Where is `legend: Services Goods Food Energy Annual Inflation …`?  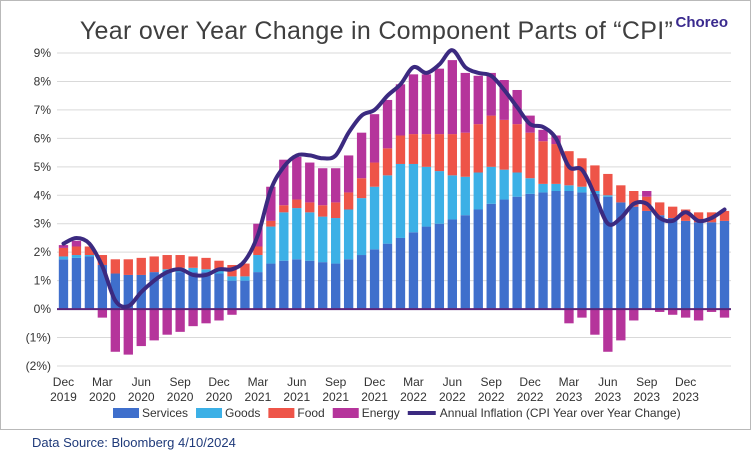
legend: Services Goods Food Energy Annual Inflation … is located at coordinates (397, 413).